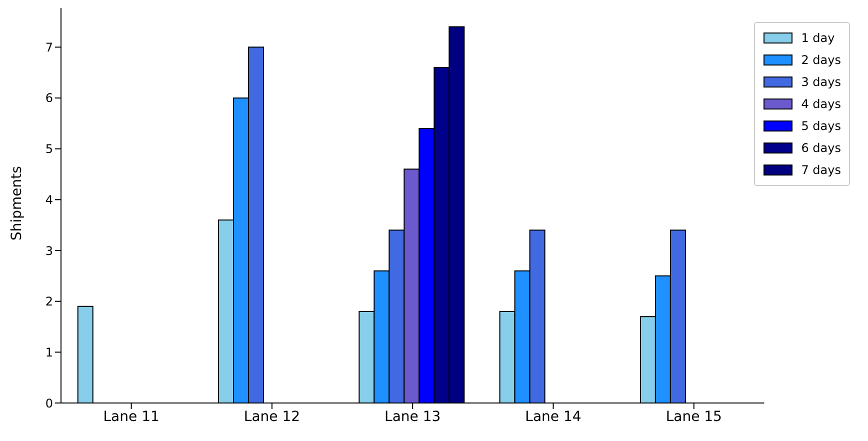 The image size is (868, 441). I want to click on x-tick-label: Lane 15, so click(694, 416).